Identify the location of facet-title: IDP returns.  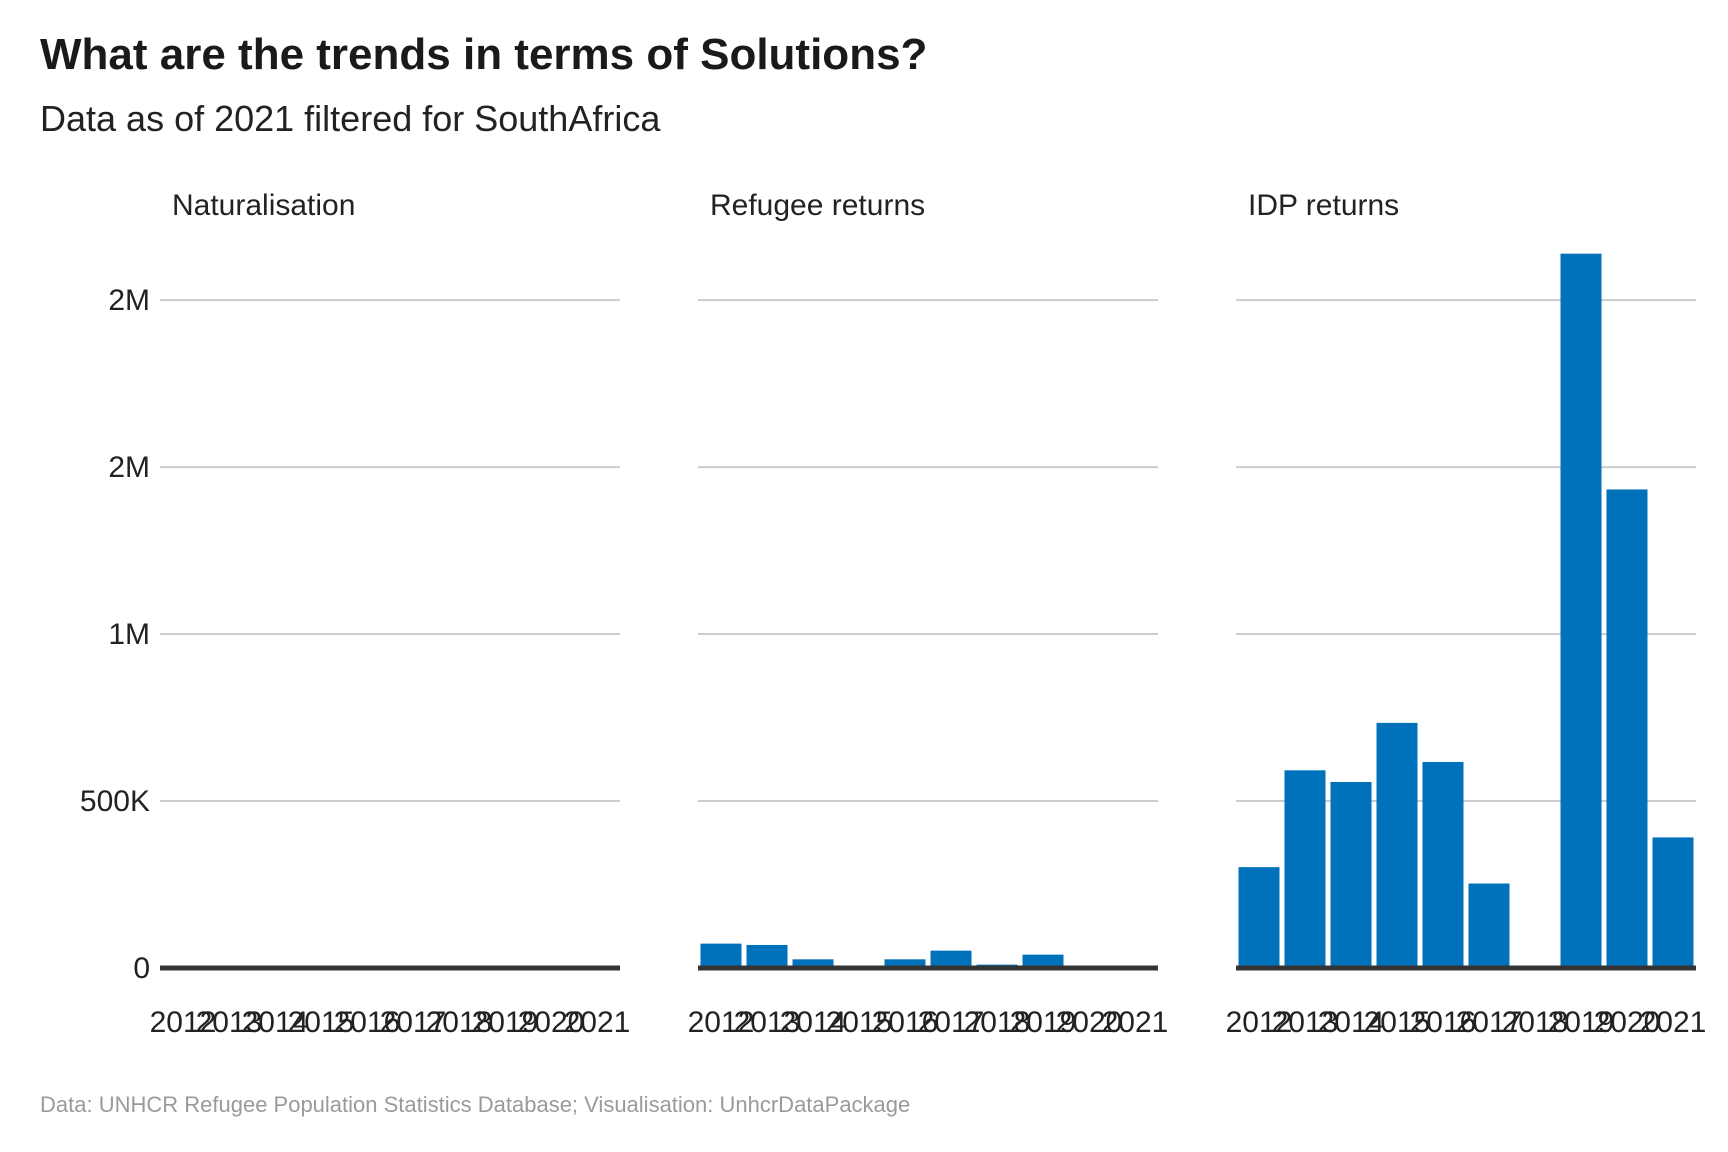
(1323, 205).